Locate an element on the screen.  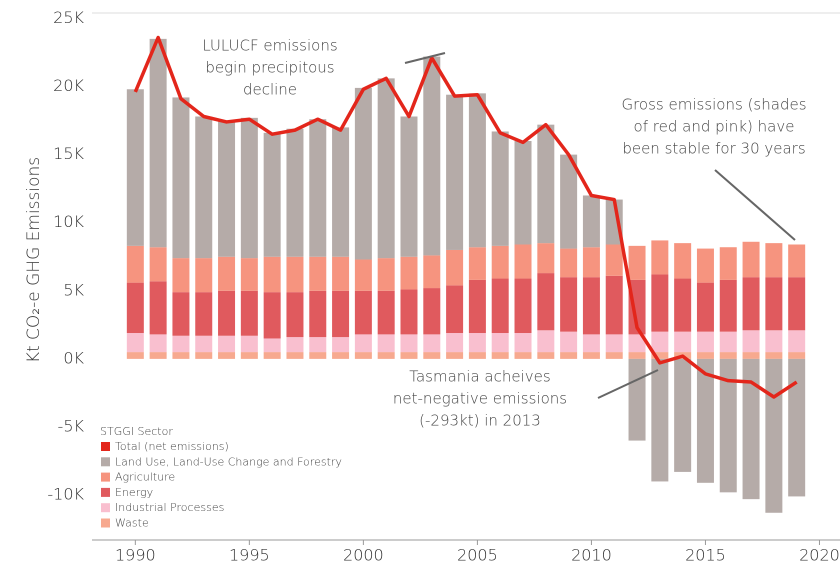
y-tick-label: 20K is located at coordinates (68, 85).